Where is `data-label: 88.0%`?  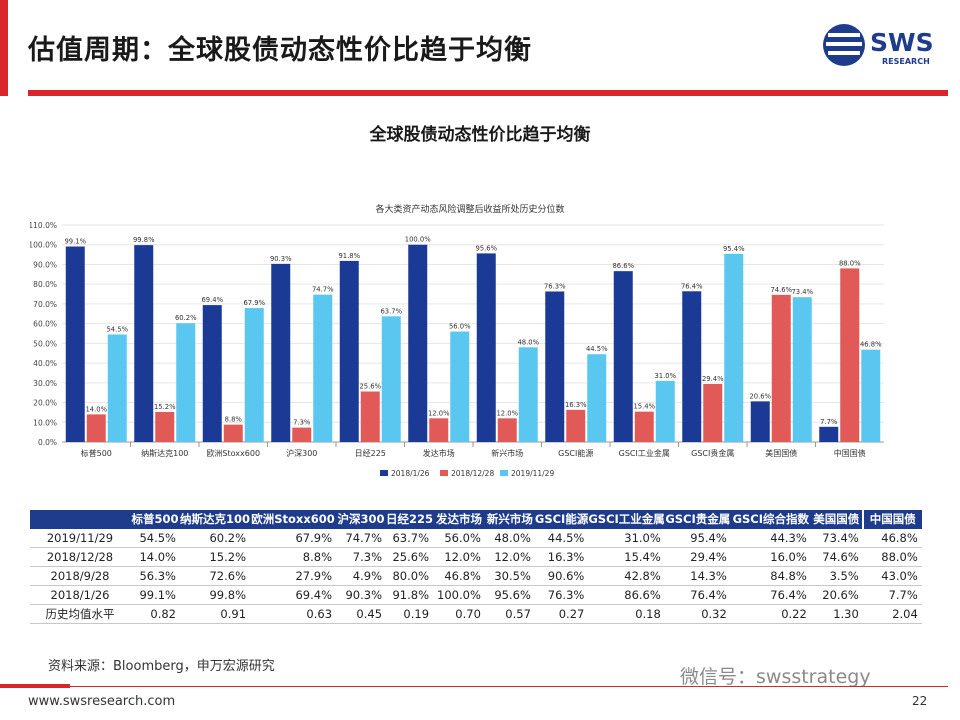 data-label: 88.0% is located at coordinates (850, 263).